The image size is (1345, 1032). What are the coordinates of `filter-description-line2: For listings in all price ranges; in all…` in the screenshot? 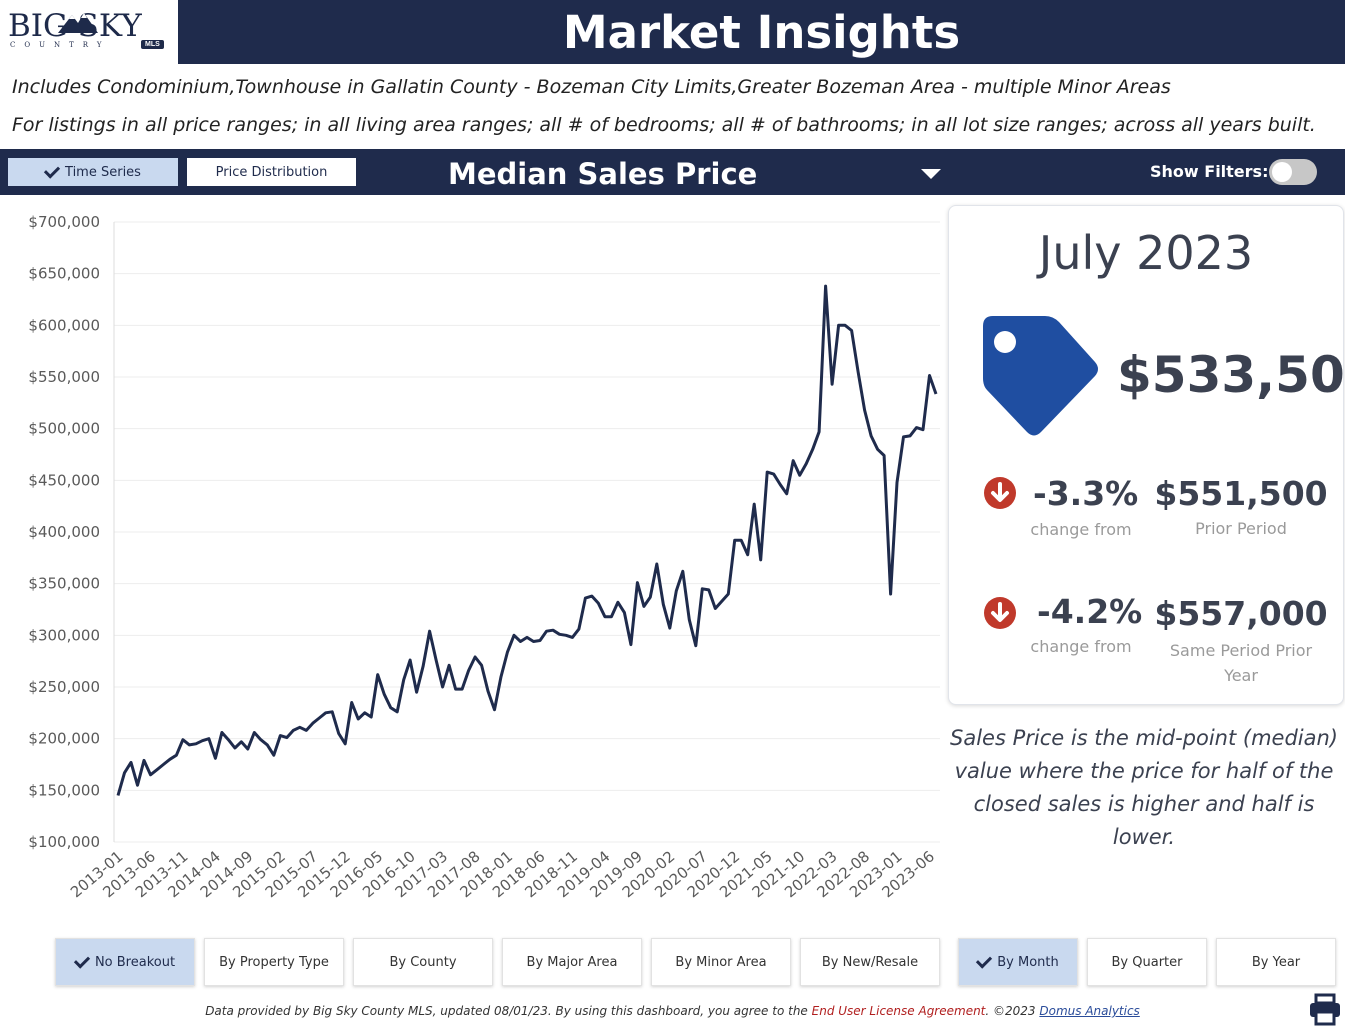 It's located at (664, 125).